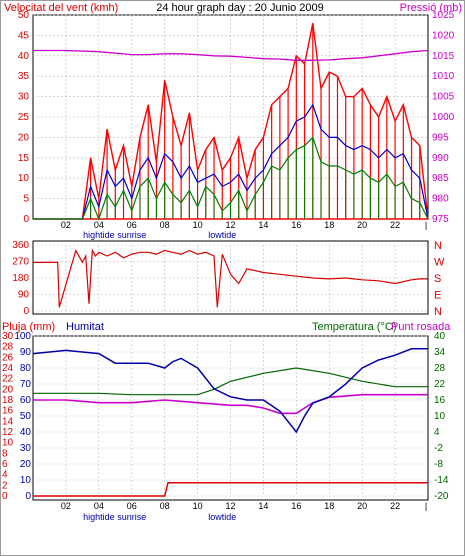 The height and width of the screenshot is (556, 465). I want to click on wind-y-tick-label: 20, so click(24, 137).